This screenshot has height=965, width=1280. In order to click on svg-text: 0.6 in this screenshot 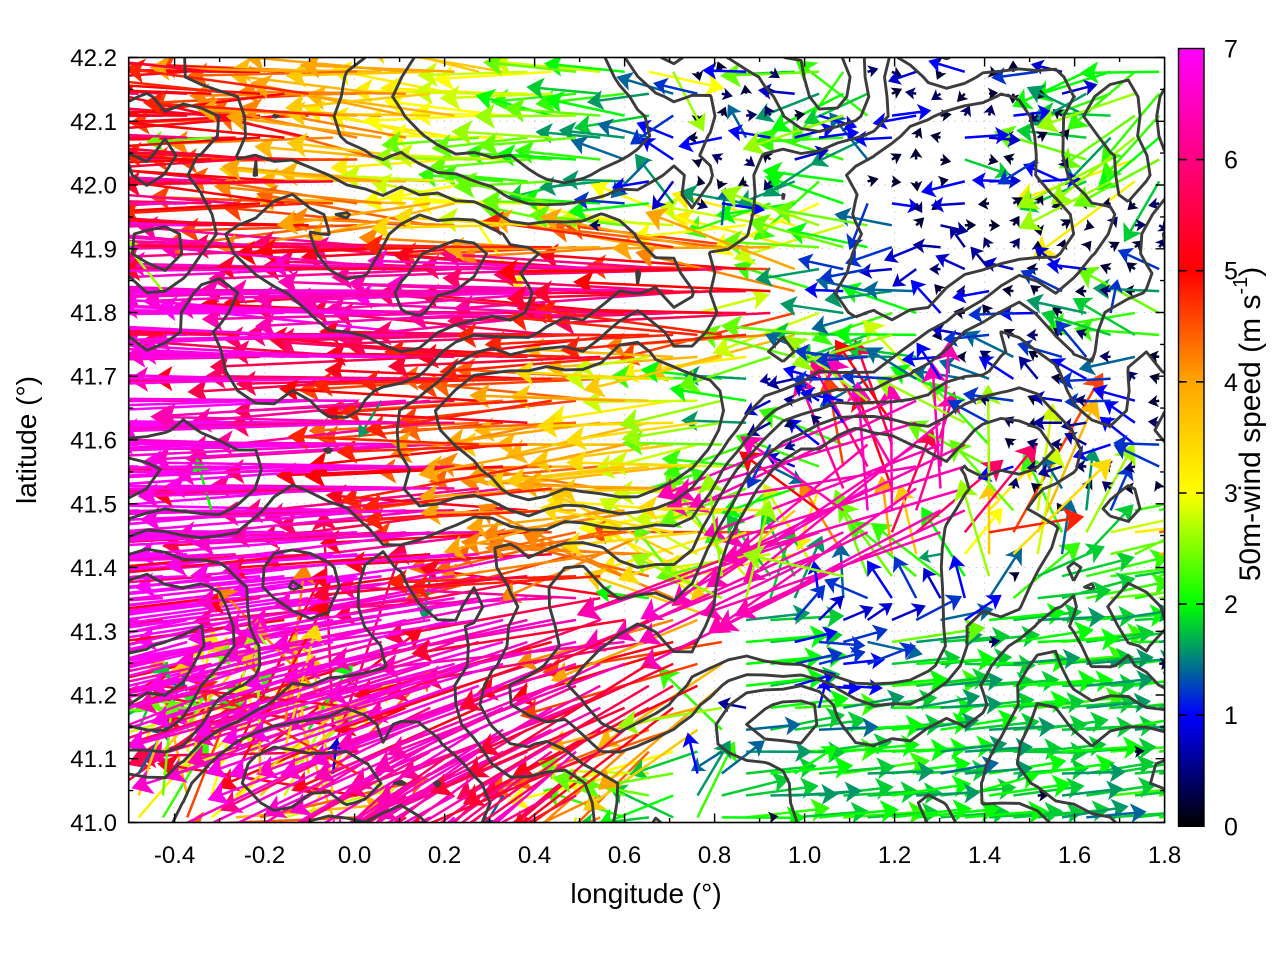, I will do `click(624, 855)`.